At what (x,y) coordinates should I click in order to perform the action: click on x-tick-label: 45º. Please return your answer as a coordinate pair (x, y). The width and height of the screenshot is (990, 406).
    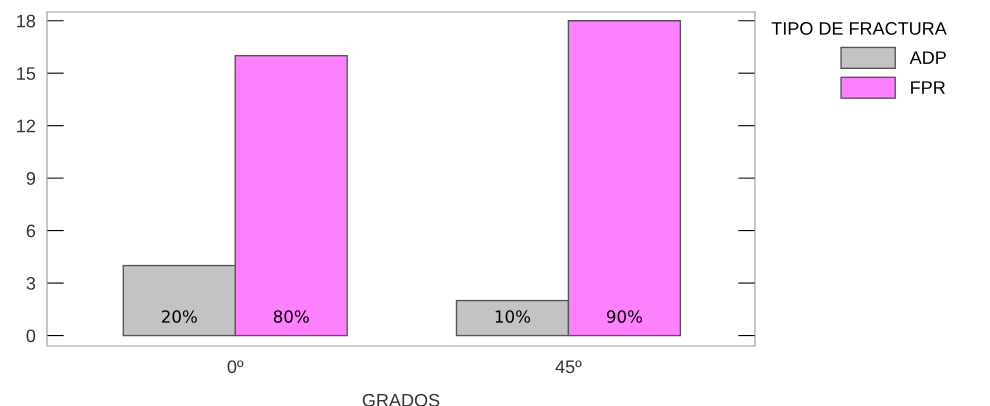
    Looking at the image, I should click on (568, 367).